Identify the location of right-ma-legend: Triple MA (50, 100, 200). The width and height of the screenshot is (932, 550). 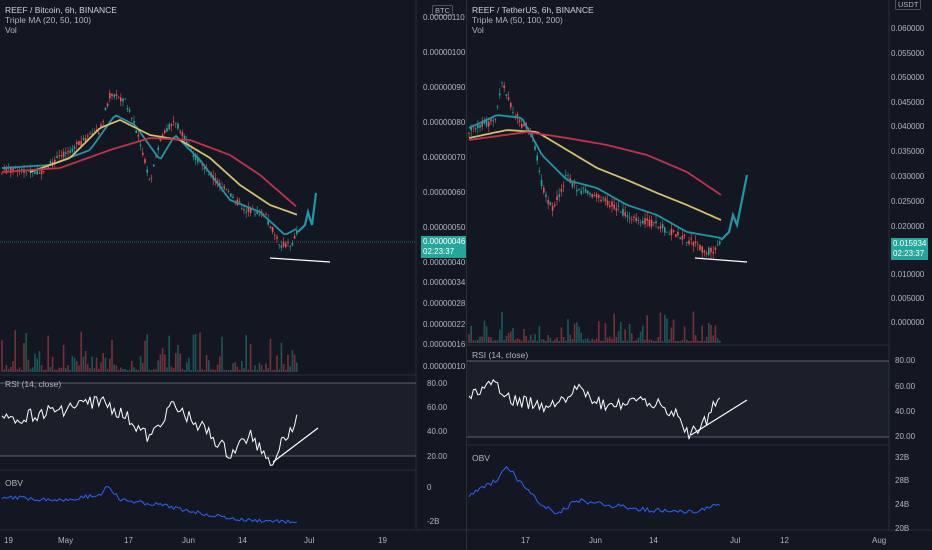
(517, 20).